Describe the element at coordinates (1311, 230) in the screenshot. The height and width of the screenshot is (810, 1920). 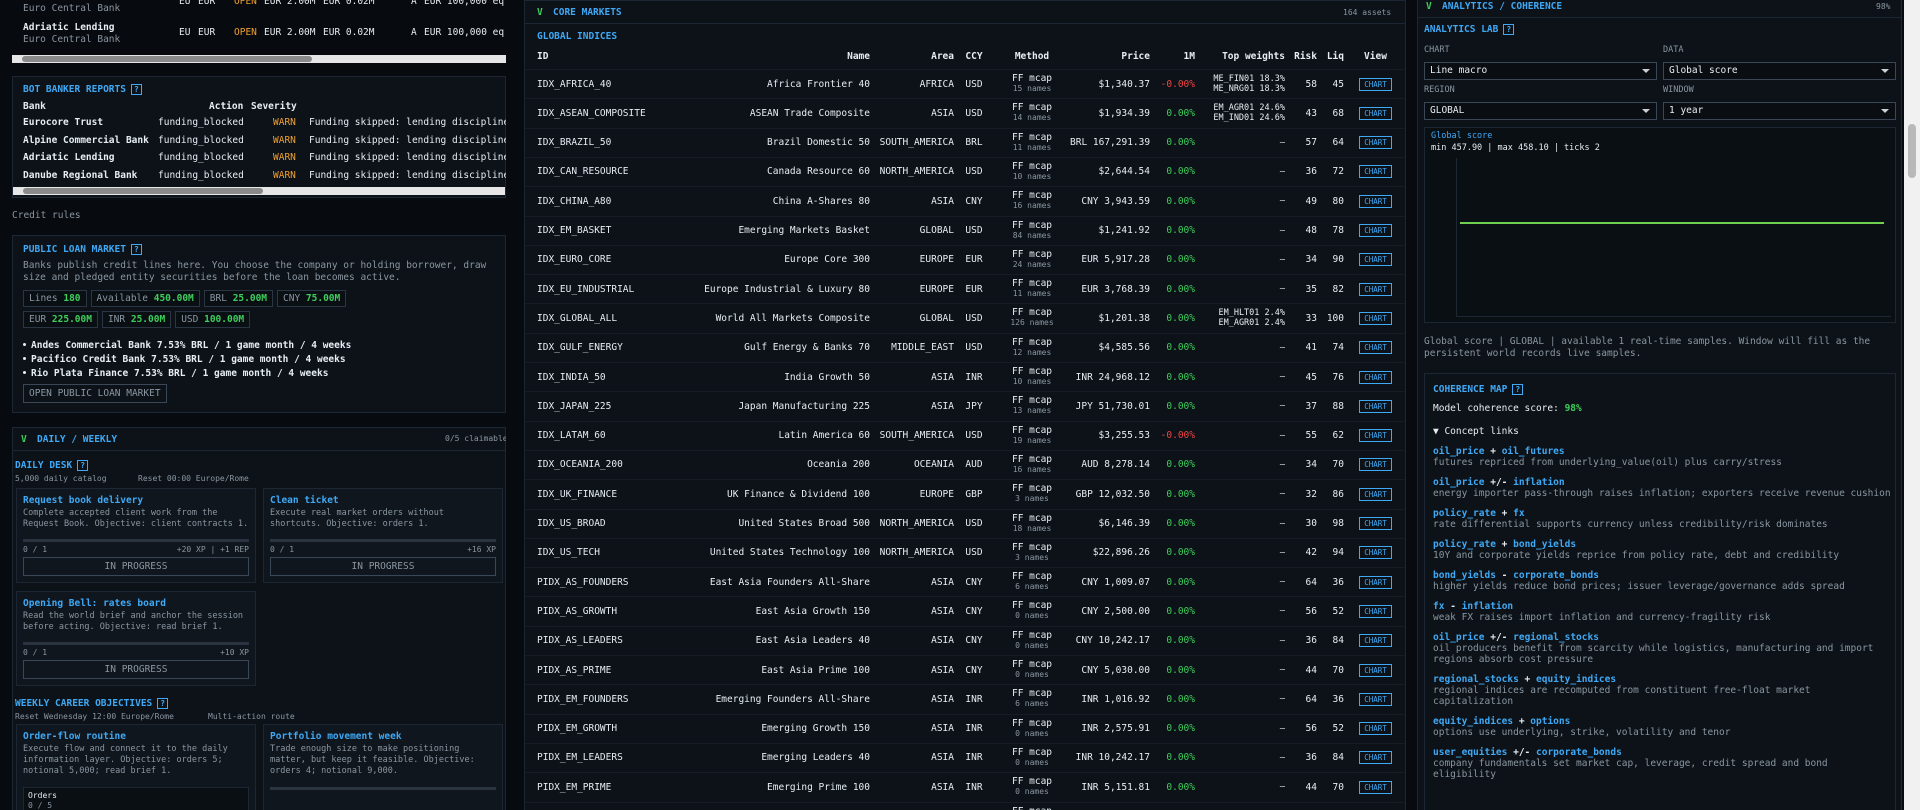
I see `index-risk: 48` at that location.